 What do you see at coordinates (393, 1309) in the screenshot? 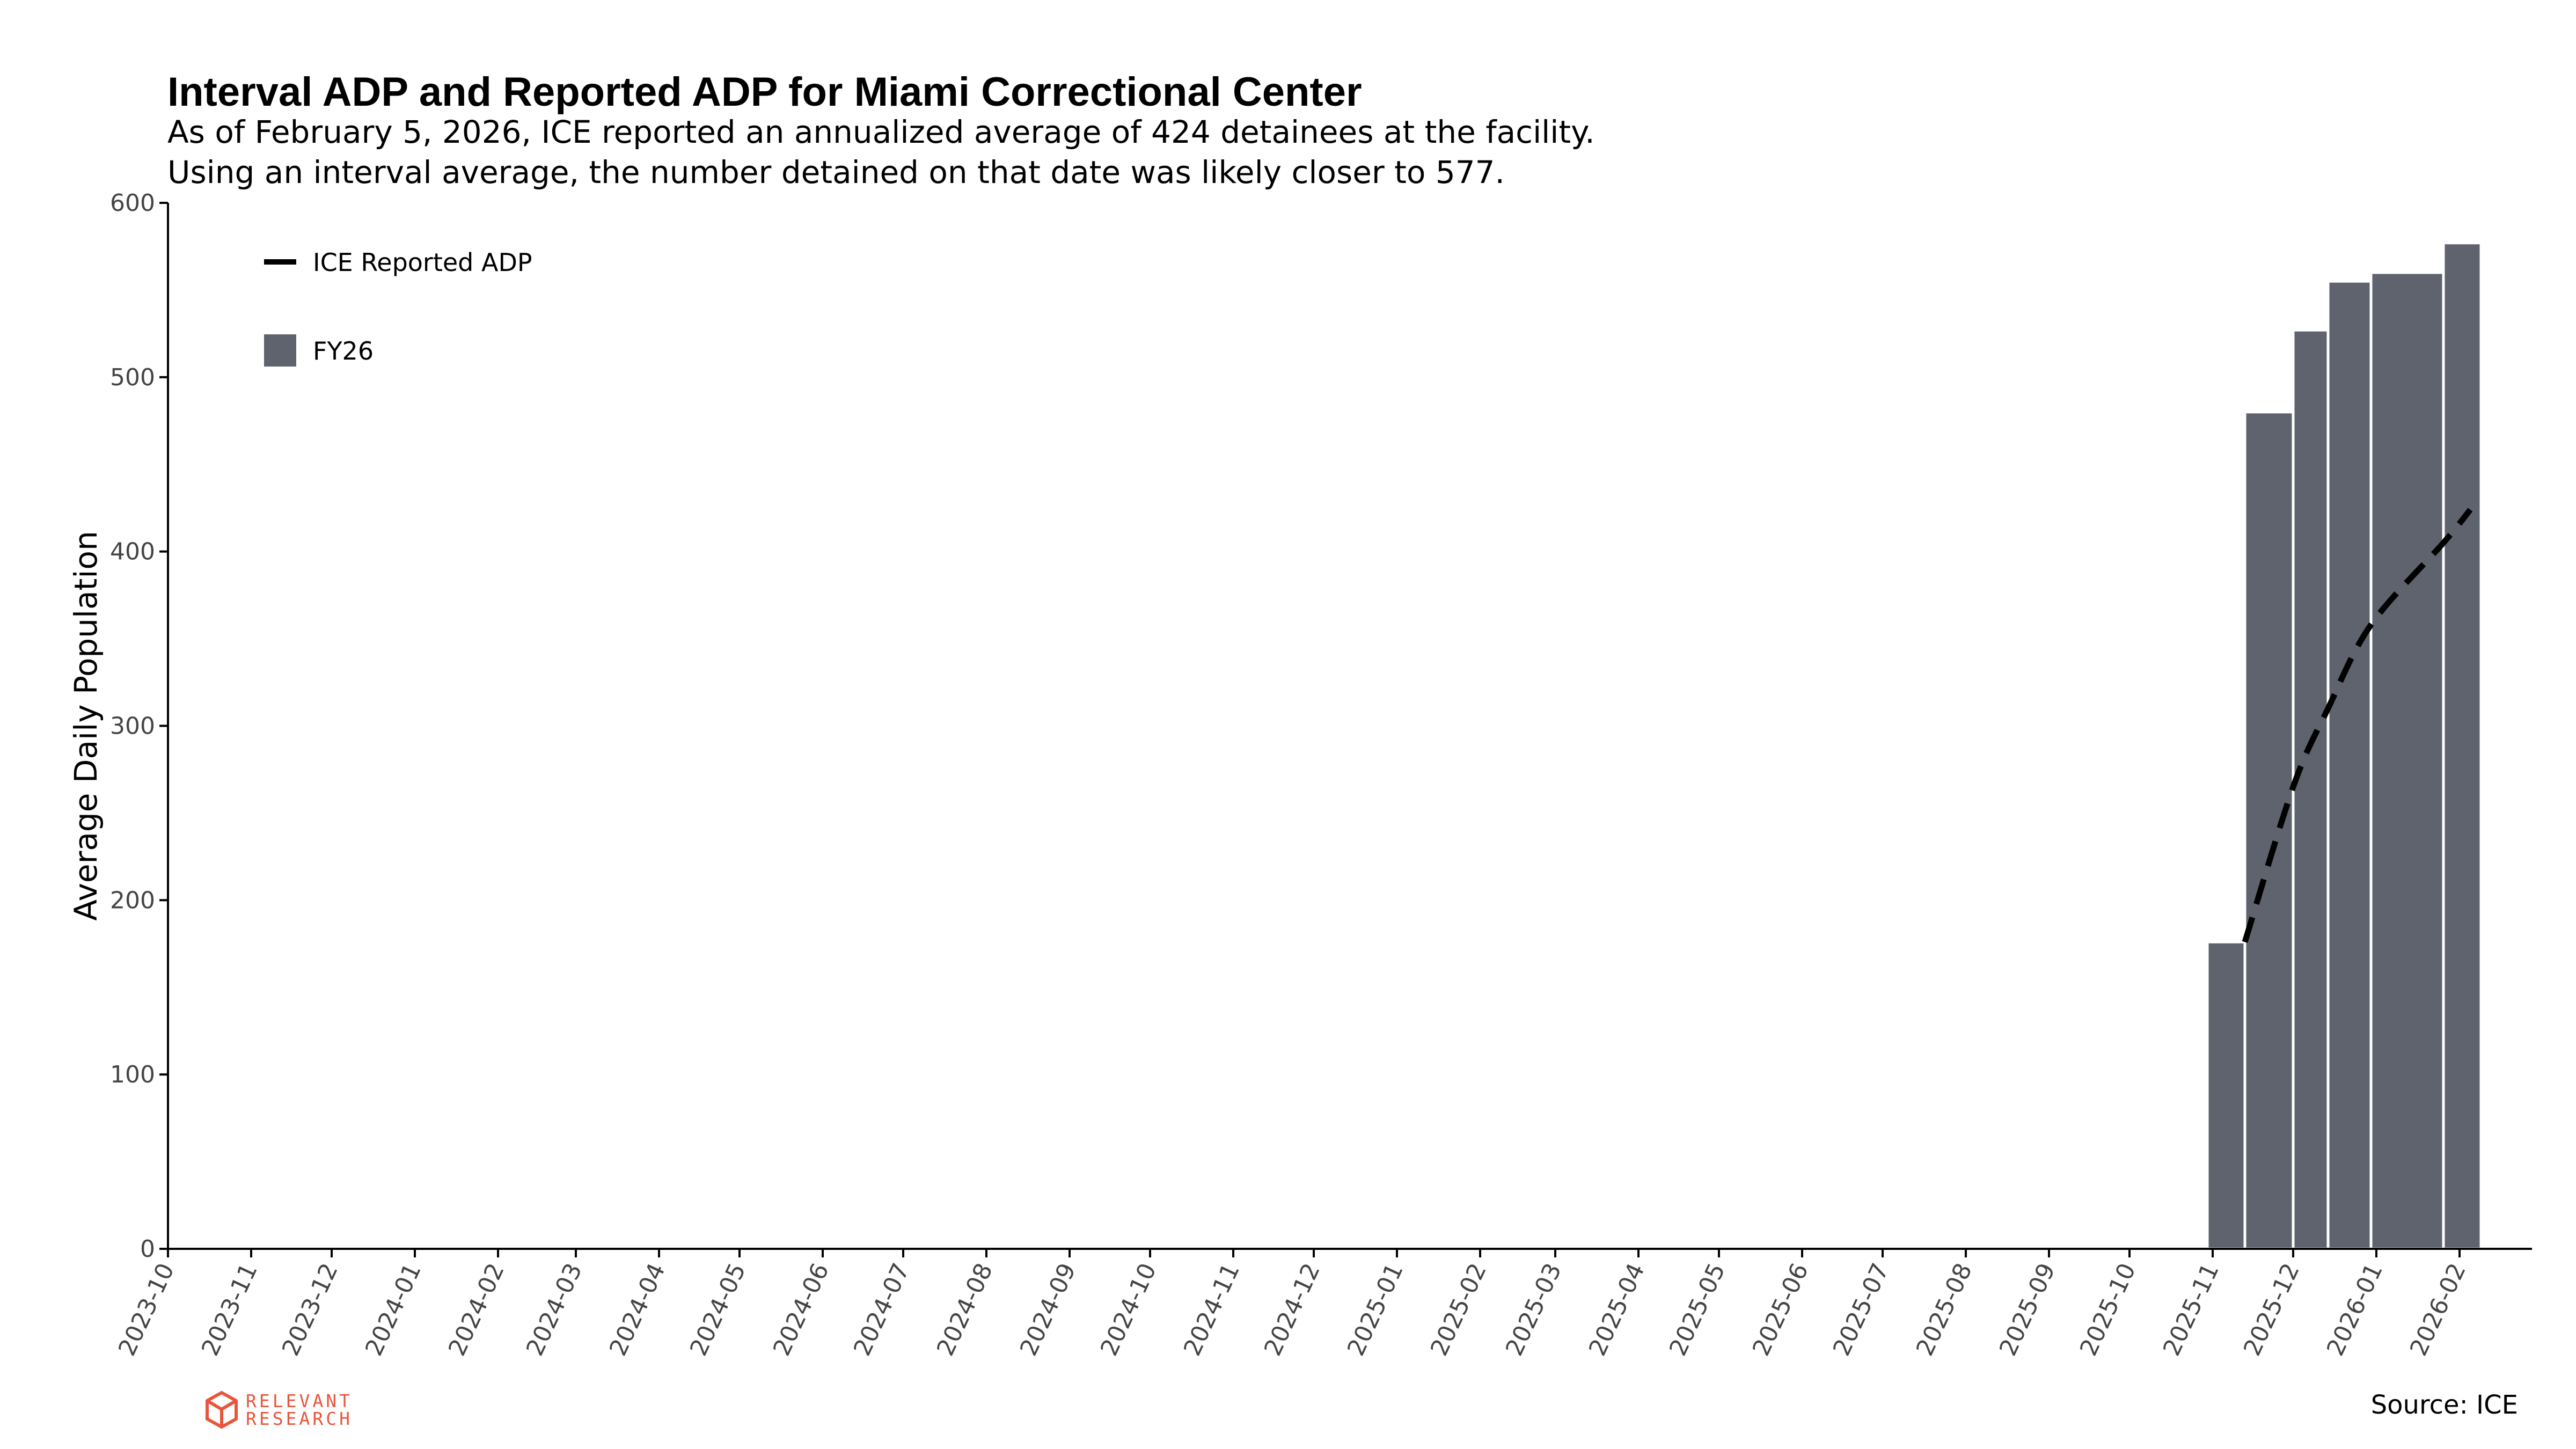
I see `x-tick-label: 2024-01` at bounding box center [393, 1309].